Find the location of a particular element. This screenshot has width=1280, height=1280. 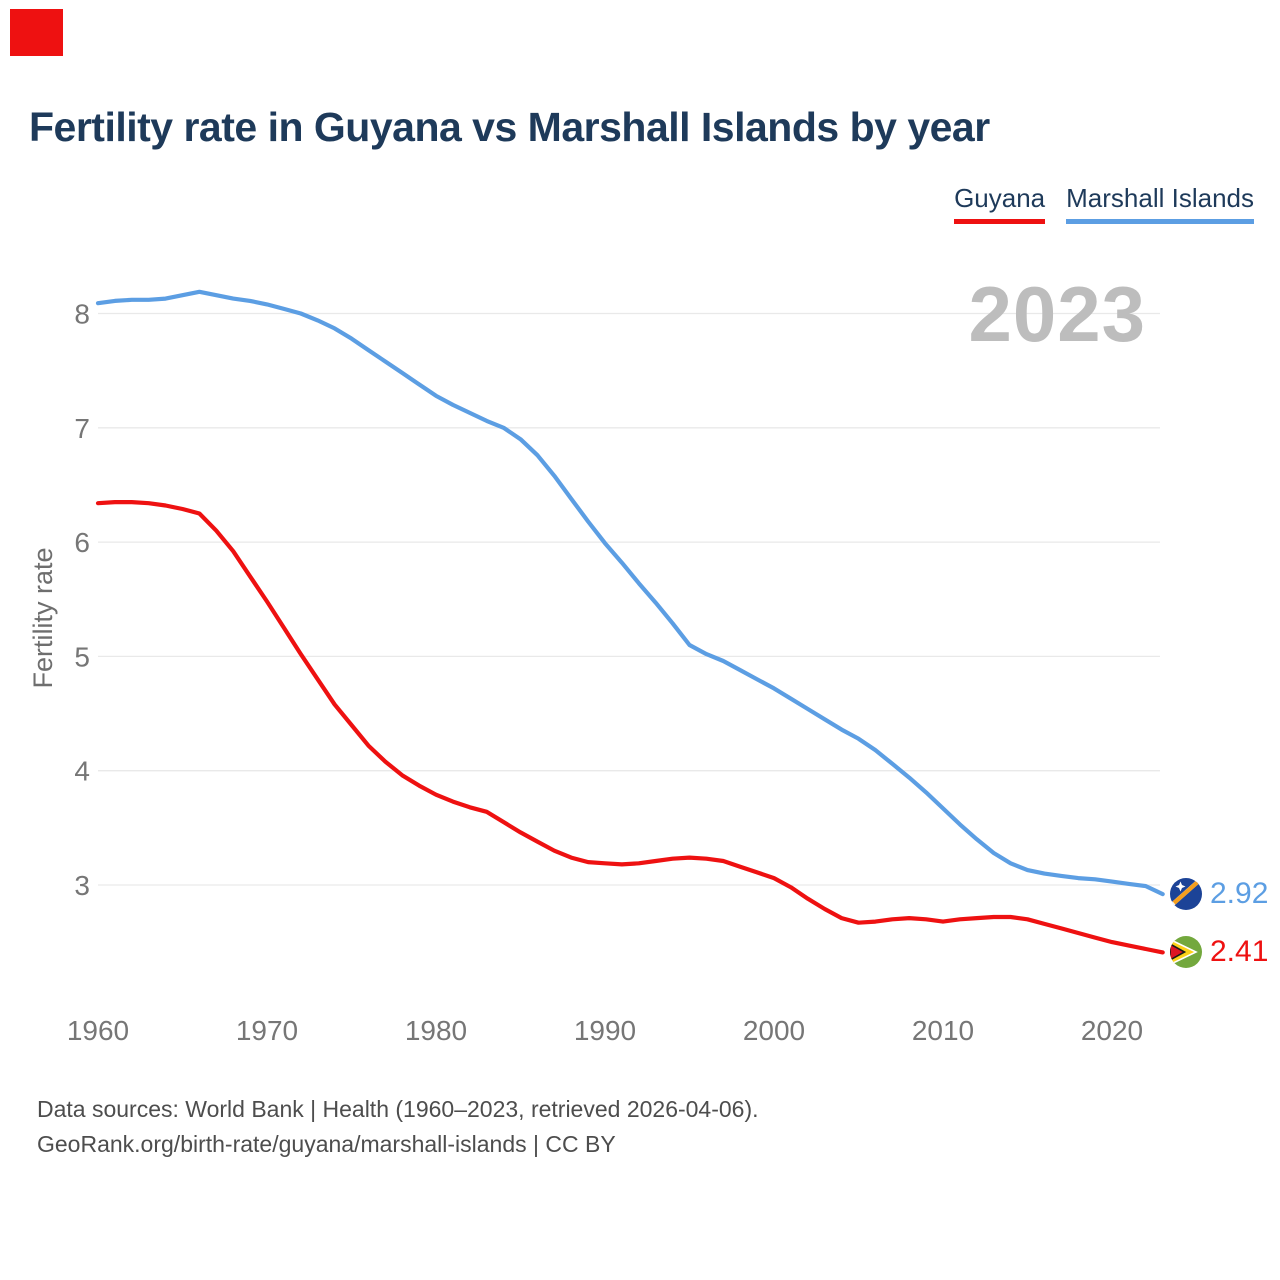

y-axis-label: Fertility rate is located at coordinates (43, 617).